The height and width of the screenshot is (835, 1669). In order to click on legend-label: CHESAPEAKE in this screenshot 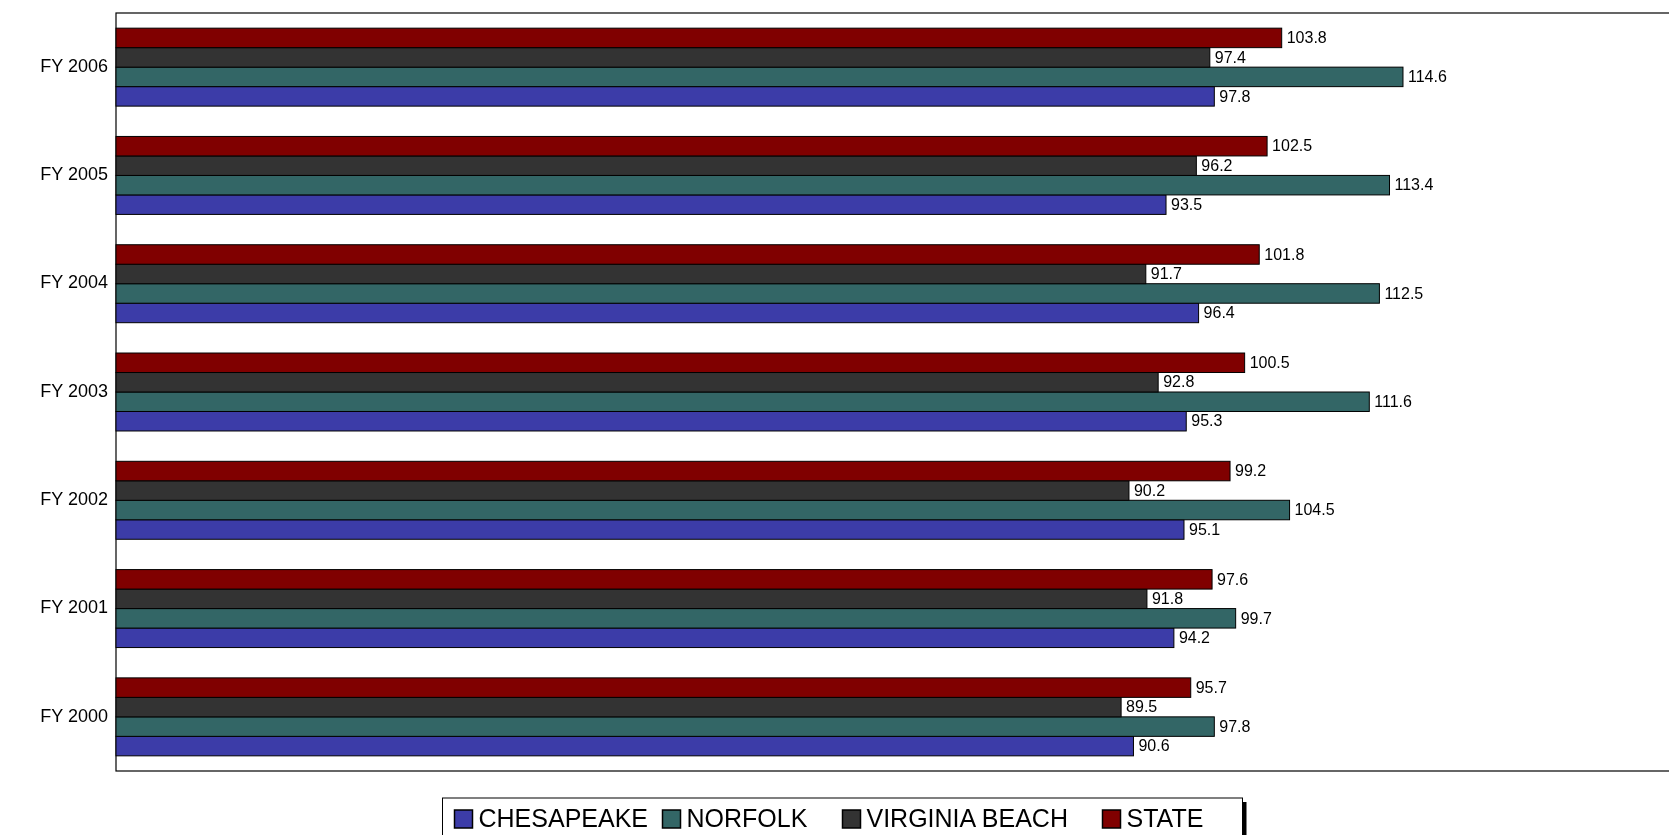, I will do `click(563, 817)`.